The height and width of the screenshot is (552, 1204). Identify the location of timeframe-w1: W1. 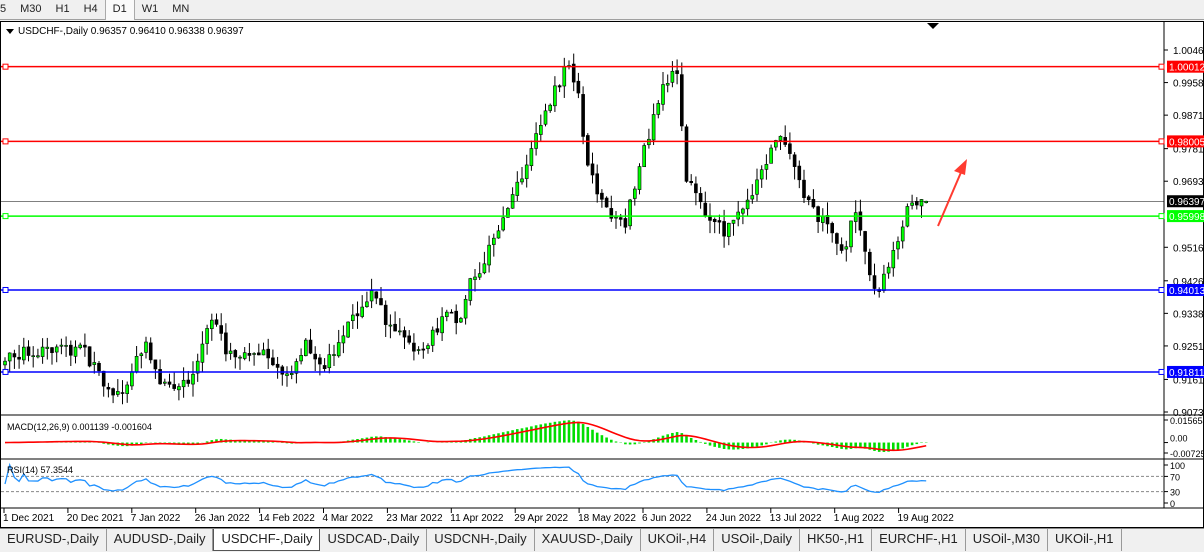
(150, 9).